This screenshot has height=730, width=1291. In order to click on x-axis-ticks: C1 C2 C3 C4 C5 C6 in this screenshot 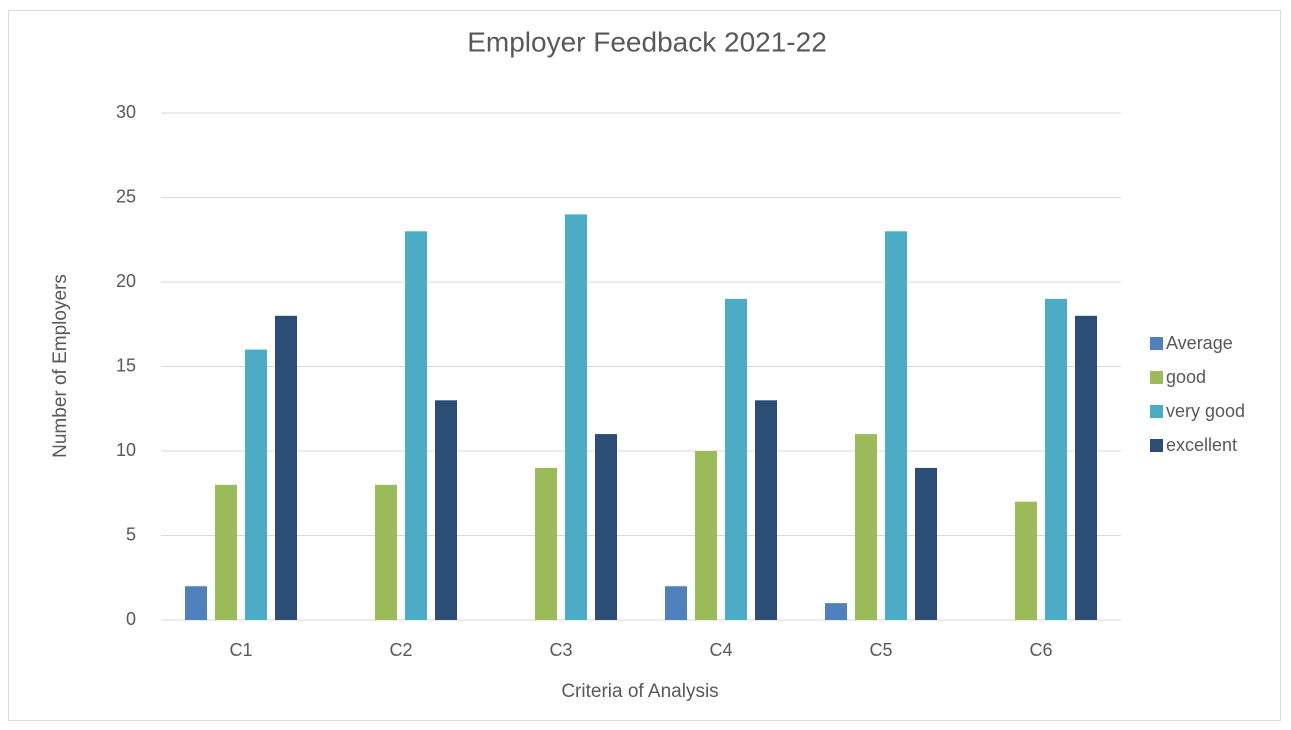, I will do `click(640, 650)`.